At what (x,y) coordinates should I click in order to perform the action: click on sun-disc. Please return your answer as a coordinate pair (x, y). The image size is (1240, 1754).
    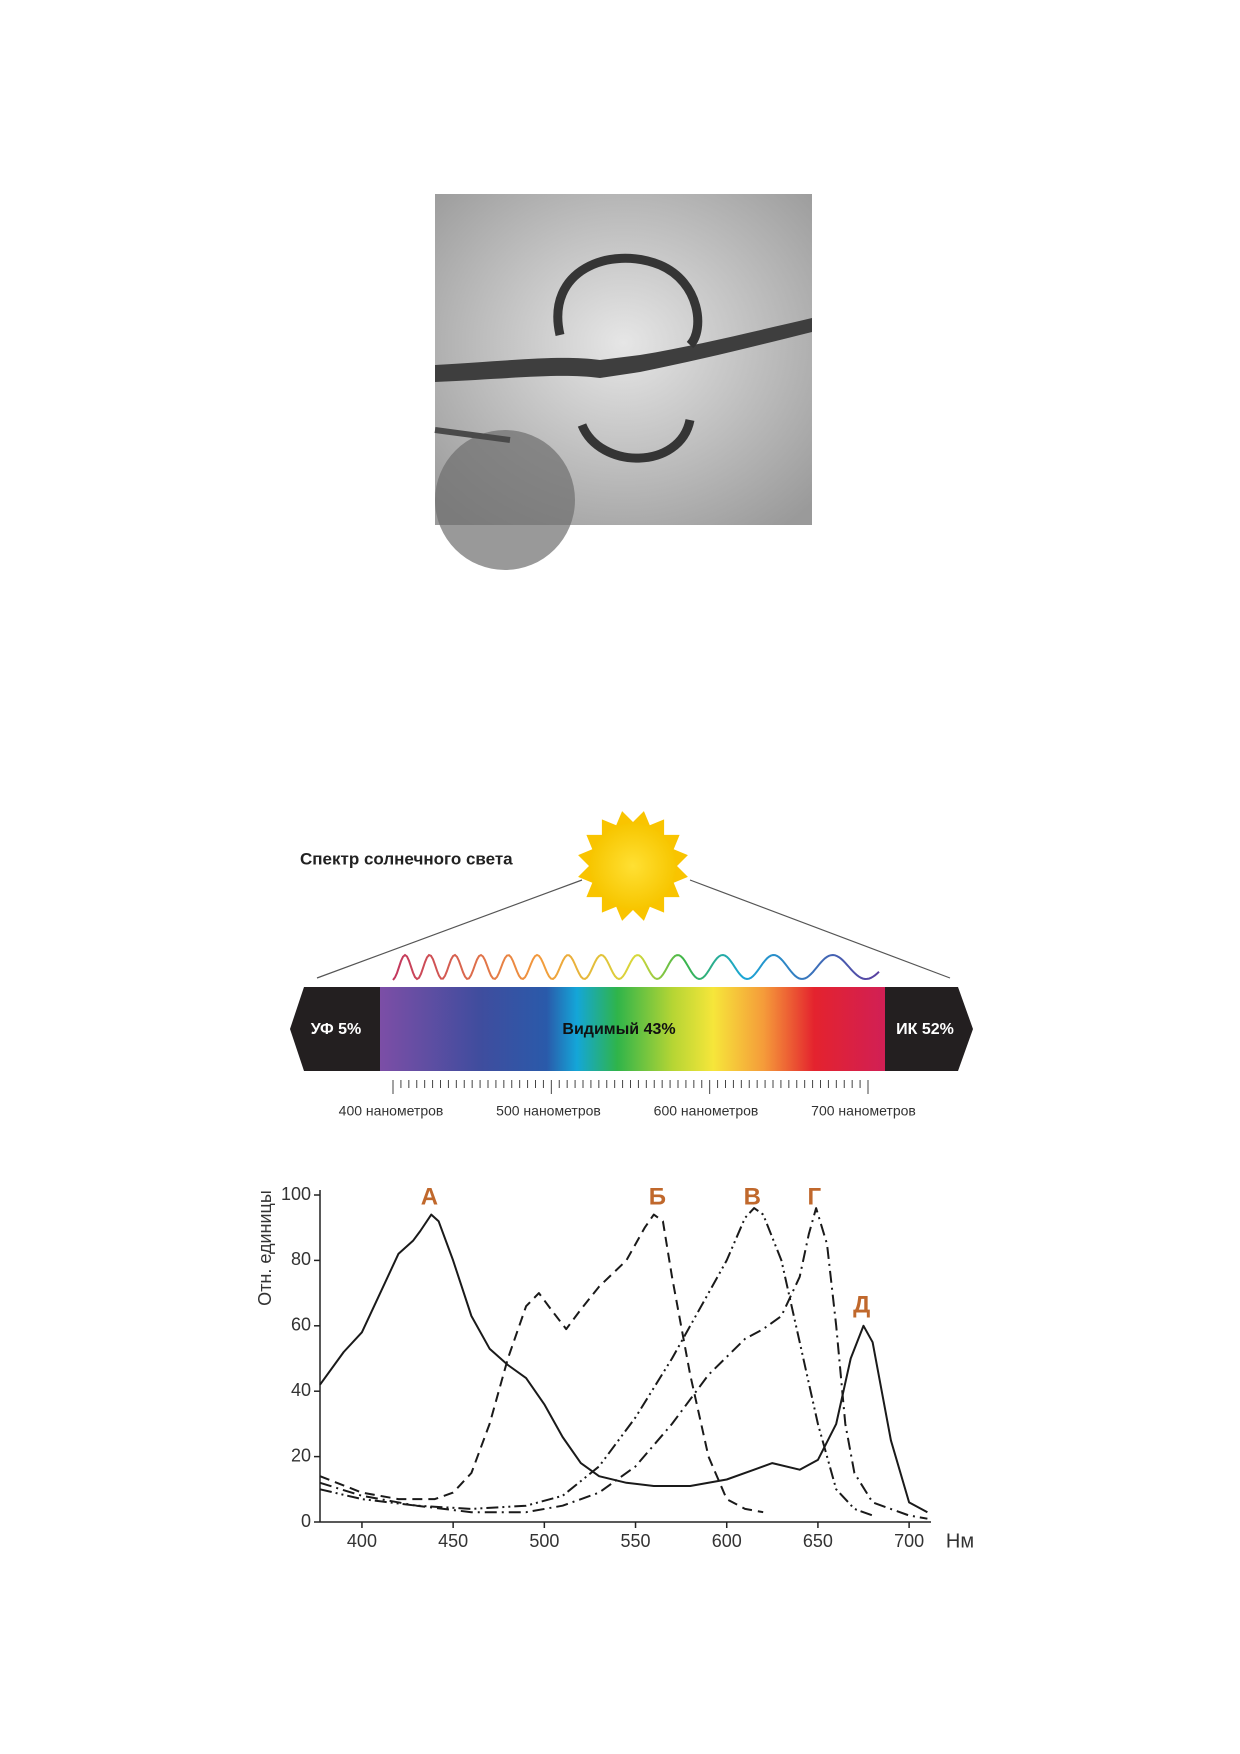
    Looking at the image, I should click on (633, 866).